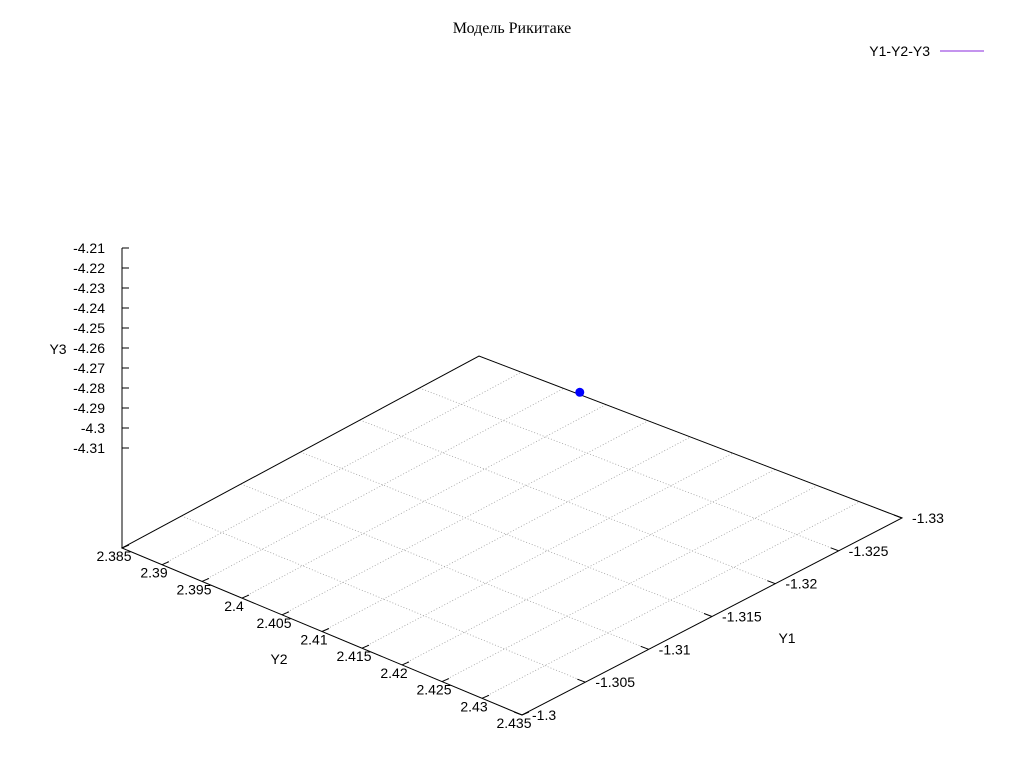  Describe the element at coordinates (433, 690) in the screenshot. I see `y2-tick-label: 2.425` at that location.